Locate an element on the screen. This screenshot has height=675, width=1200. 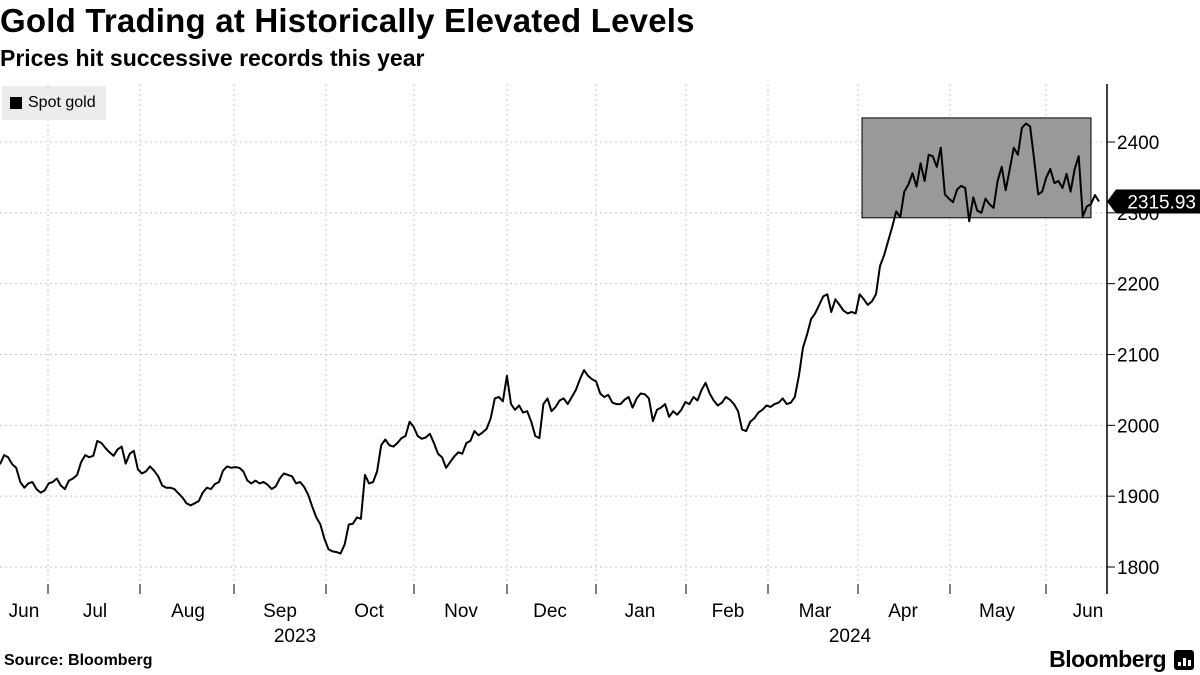
last-value-badge-bg is located at coordinates (1153, 201).